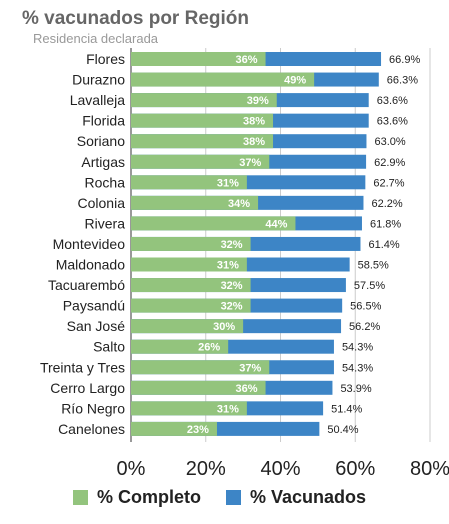 The width and height of the screenshot is (449, 524). I want to click on category-label: San José, so click(96, 326).